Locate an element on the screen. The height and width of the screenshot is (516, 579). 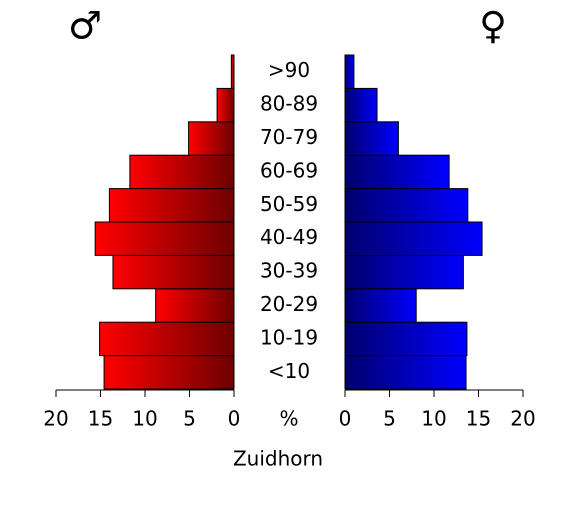
category-label: 10-19 is located at coordinates (289, 337).